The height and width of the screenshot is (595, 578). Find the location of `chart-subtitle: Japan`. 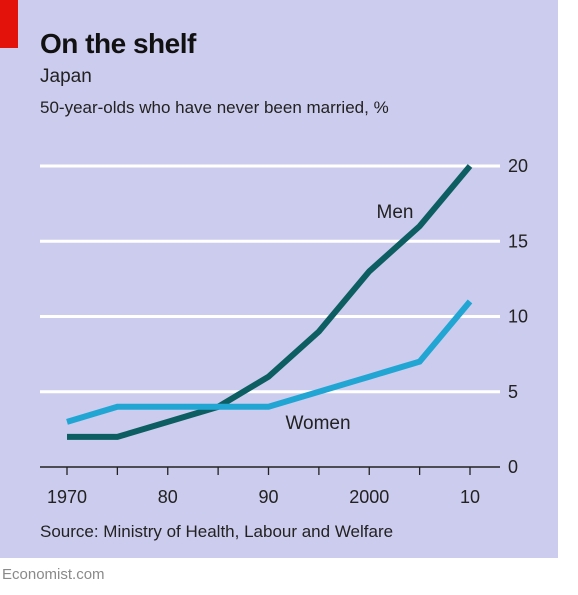

chart-subtitle: Japan is located at coordinates (66, 76).